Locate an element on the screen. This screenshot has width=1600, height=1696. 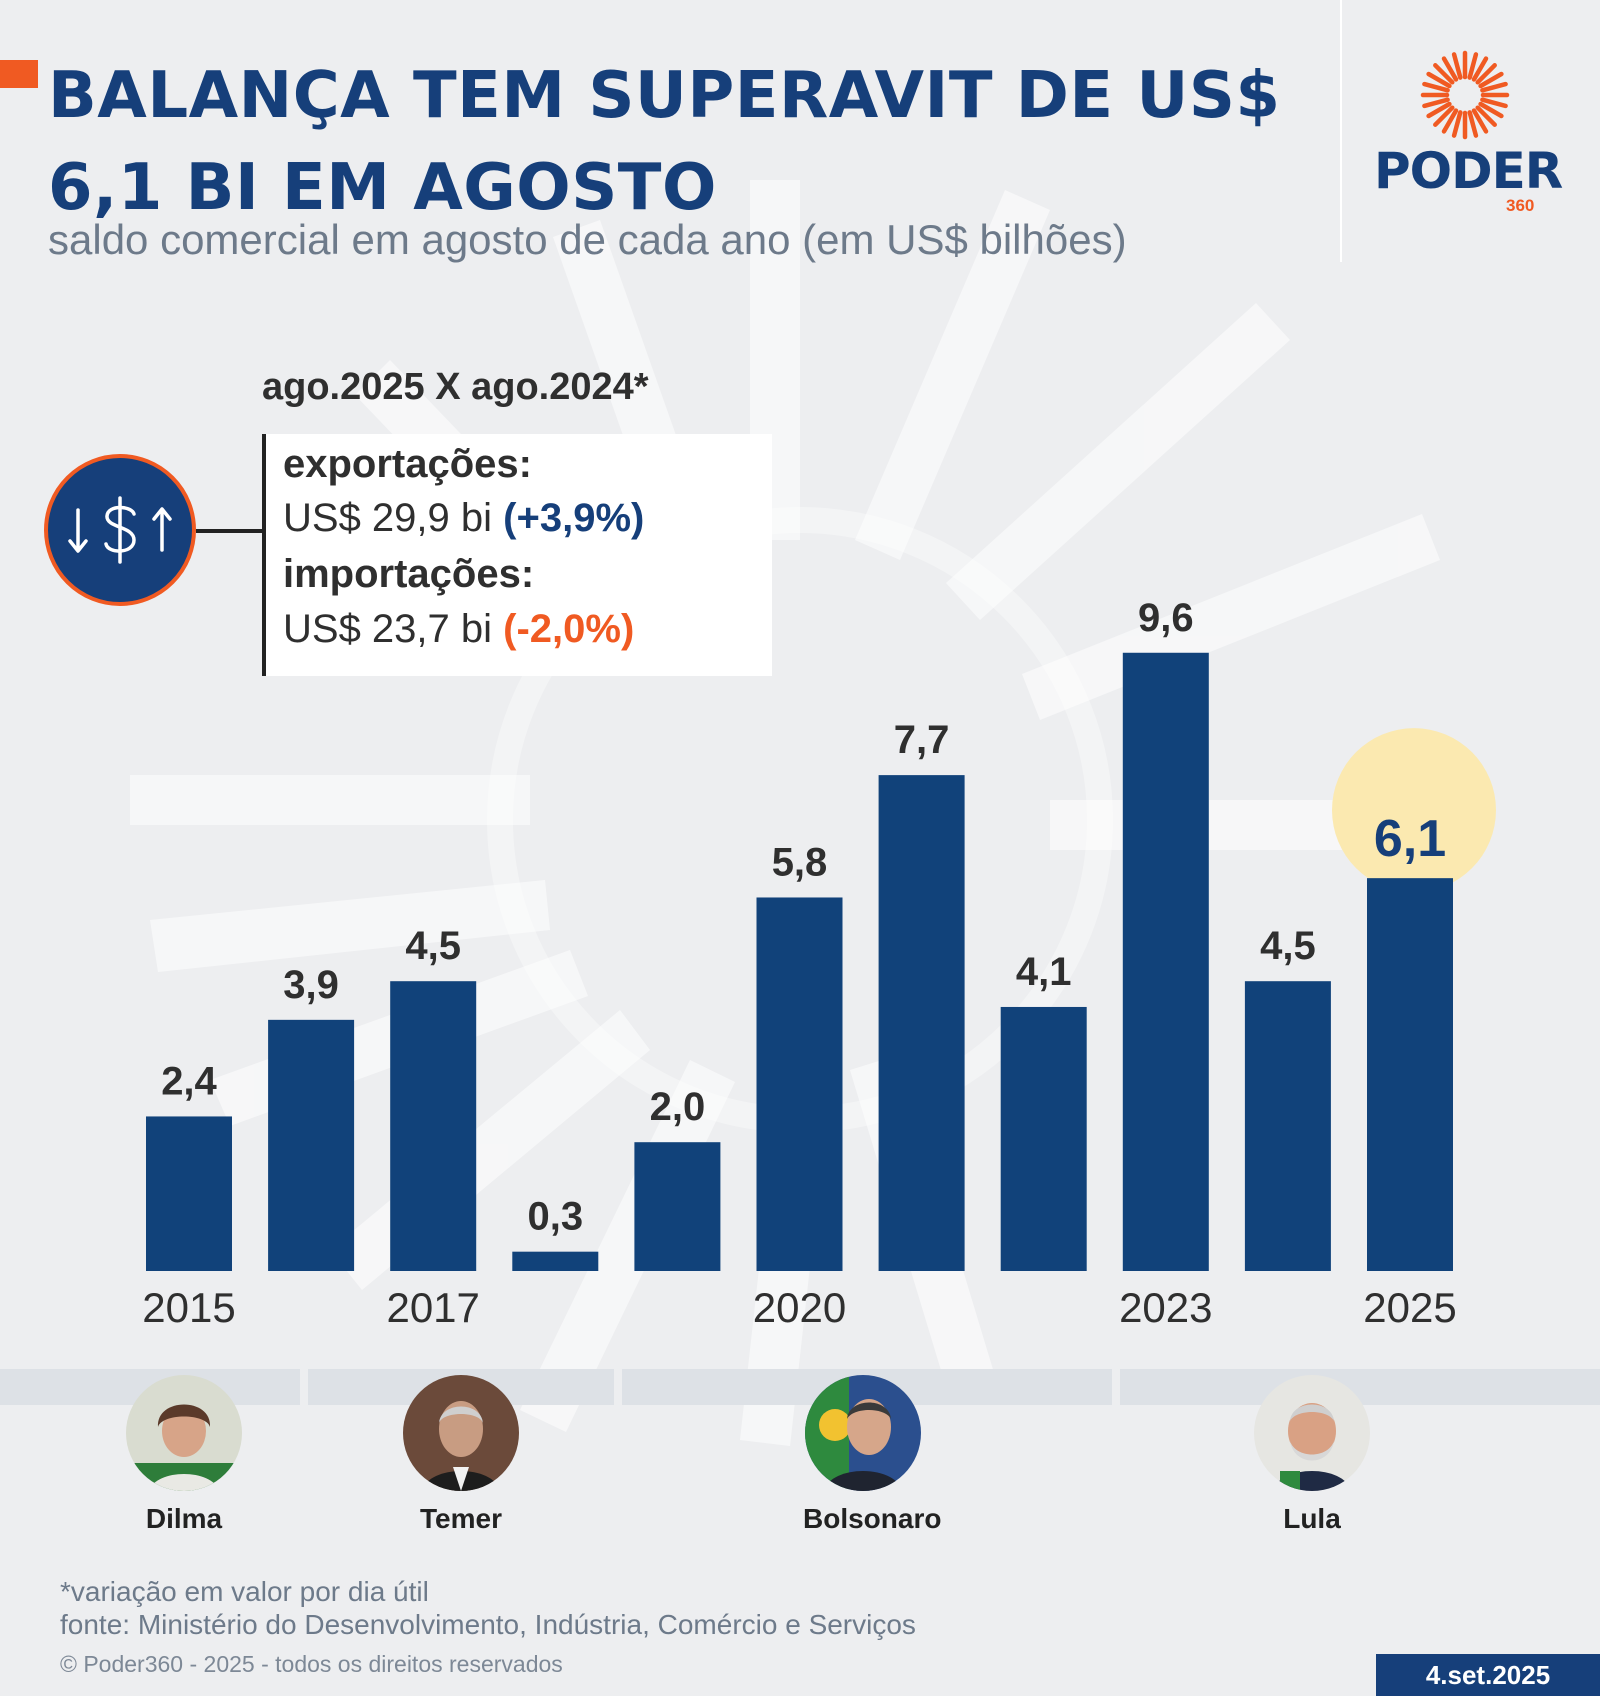
bar-2021 is located at coordinates (921, 1023).